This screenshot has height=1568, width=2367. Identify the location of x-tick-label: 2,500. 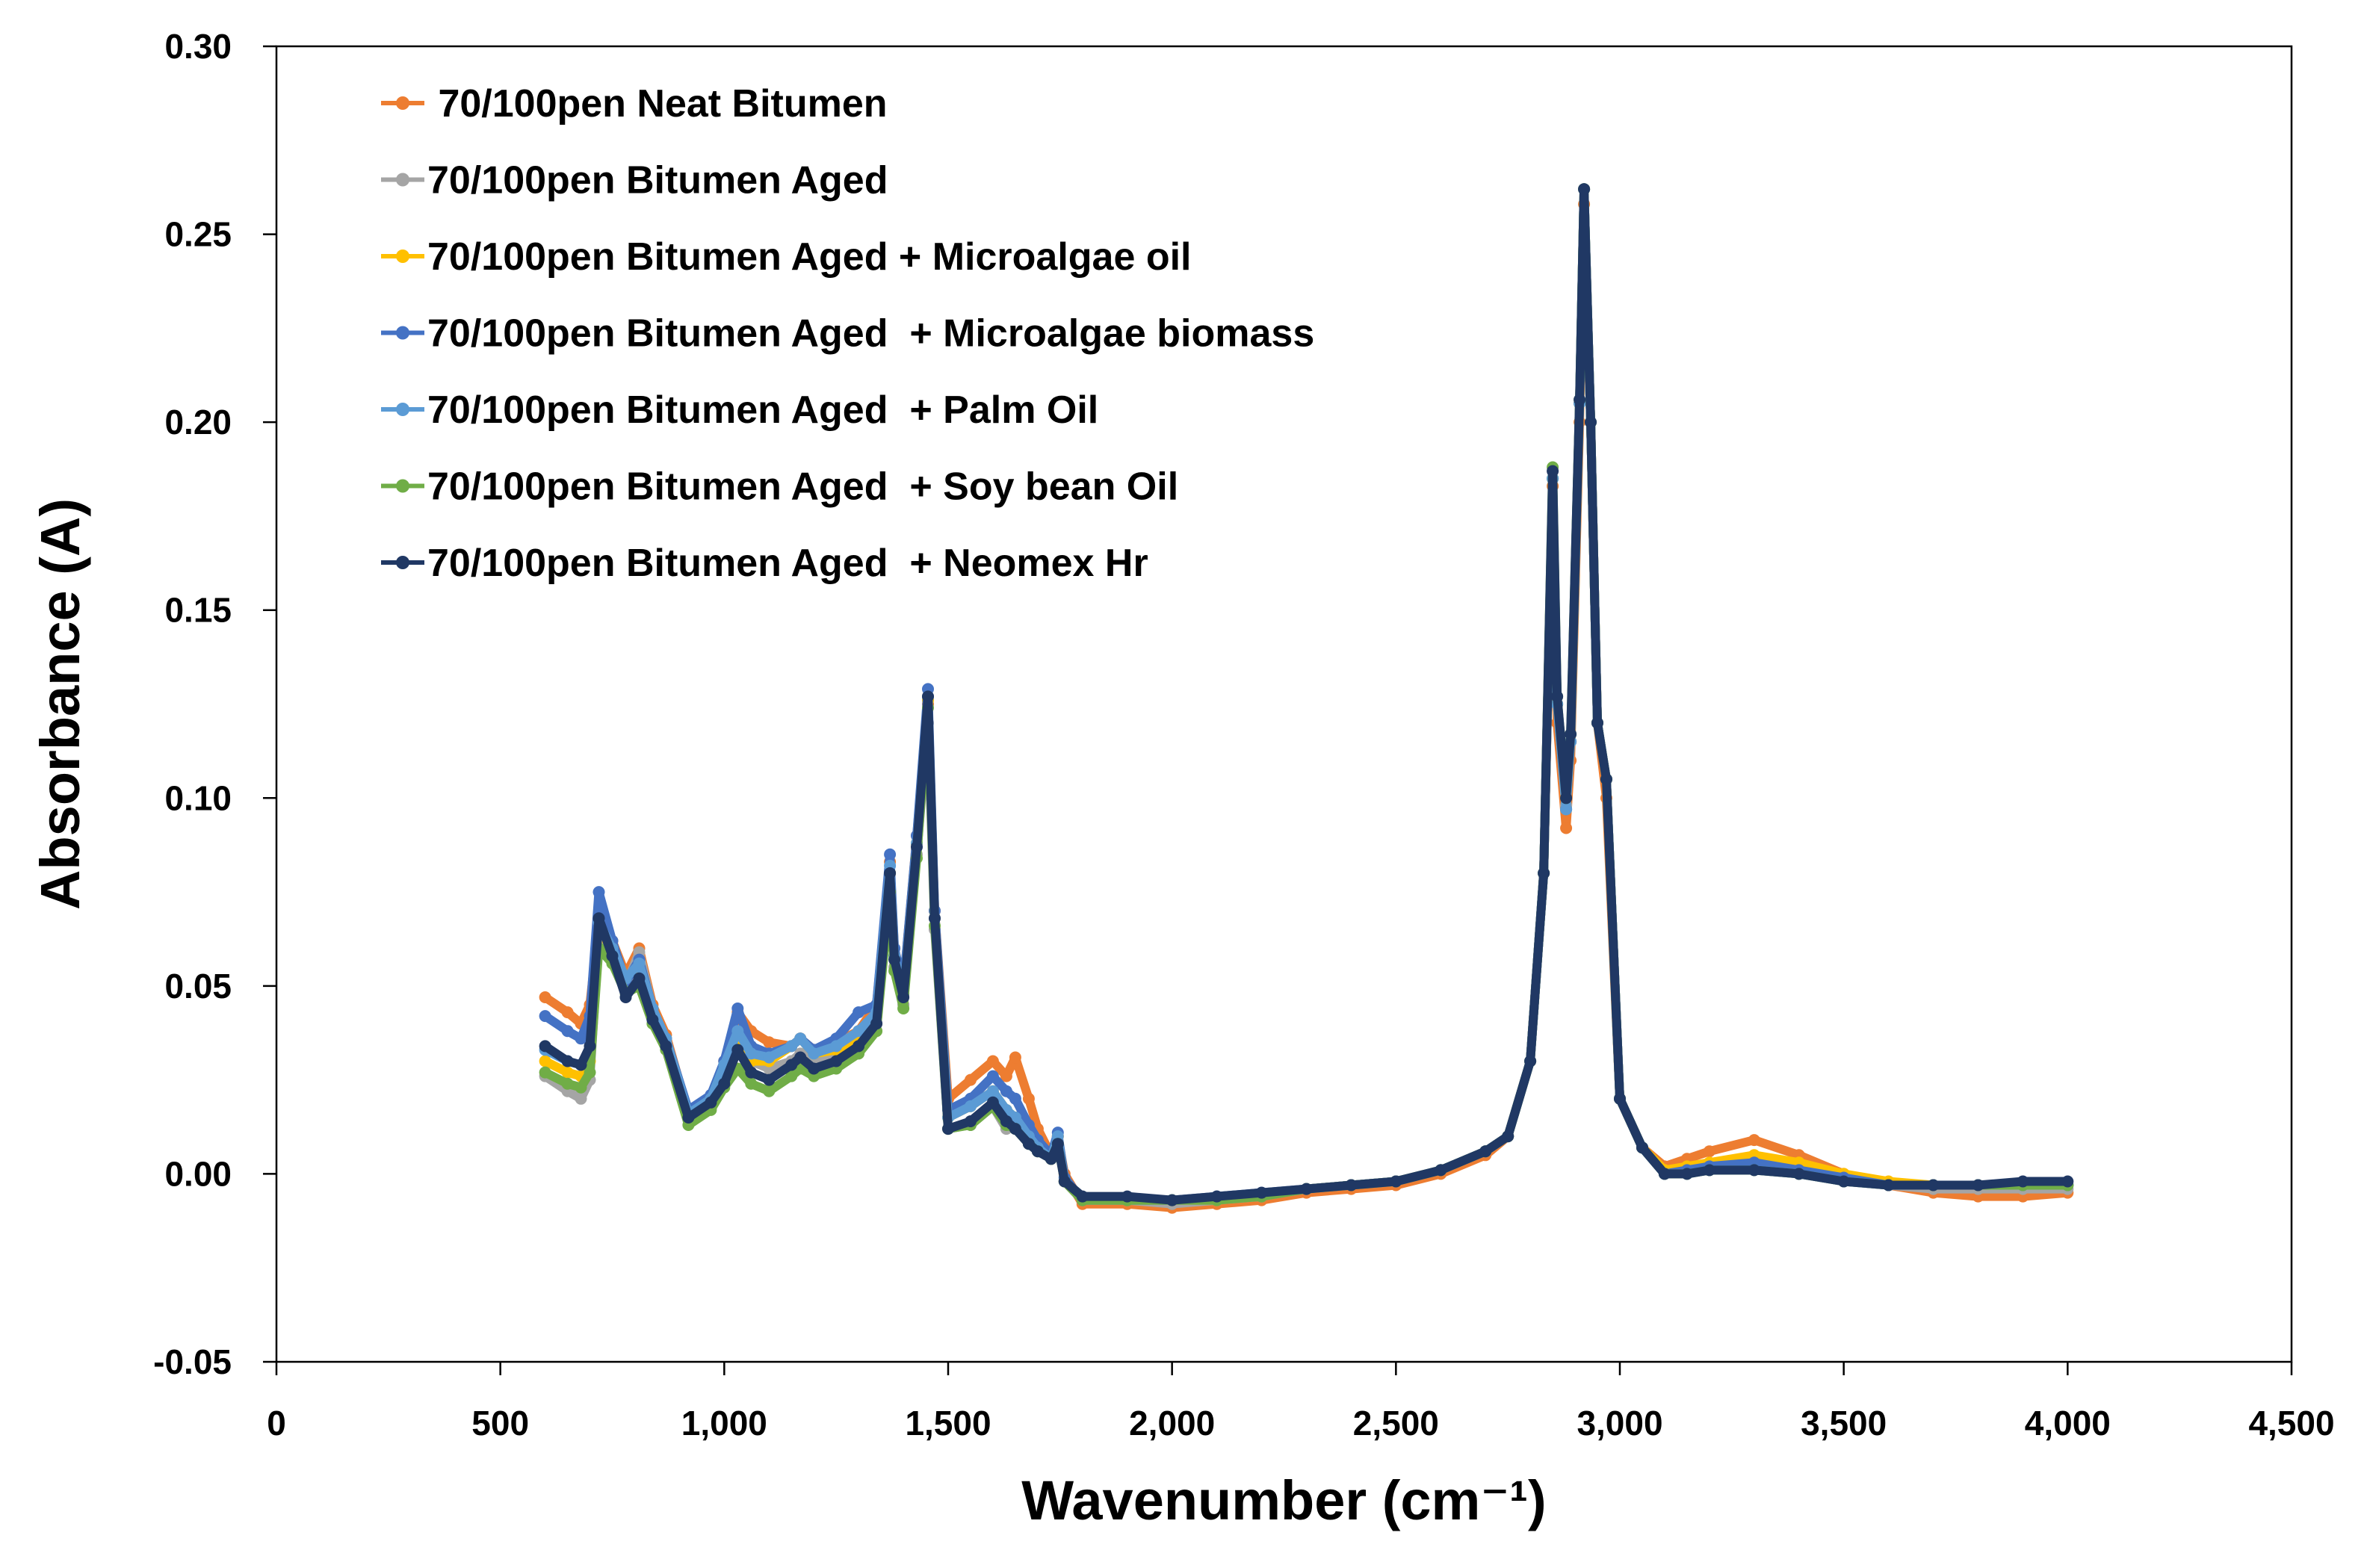
(1396, 1423).